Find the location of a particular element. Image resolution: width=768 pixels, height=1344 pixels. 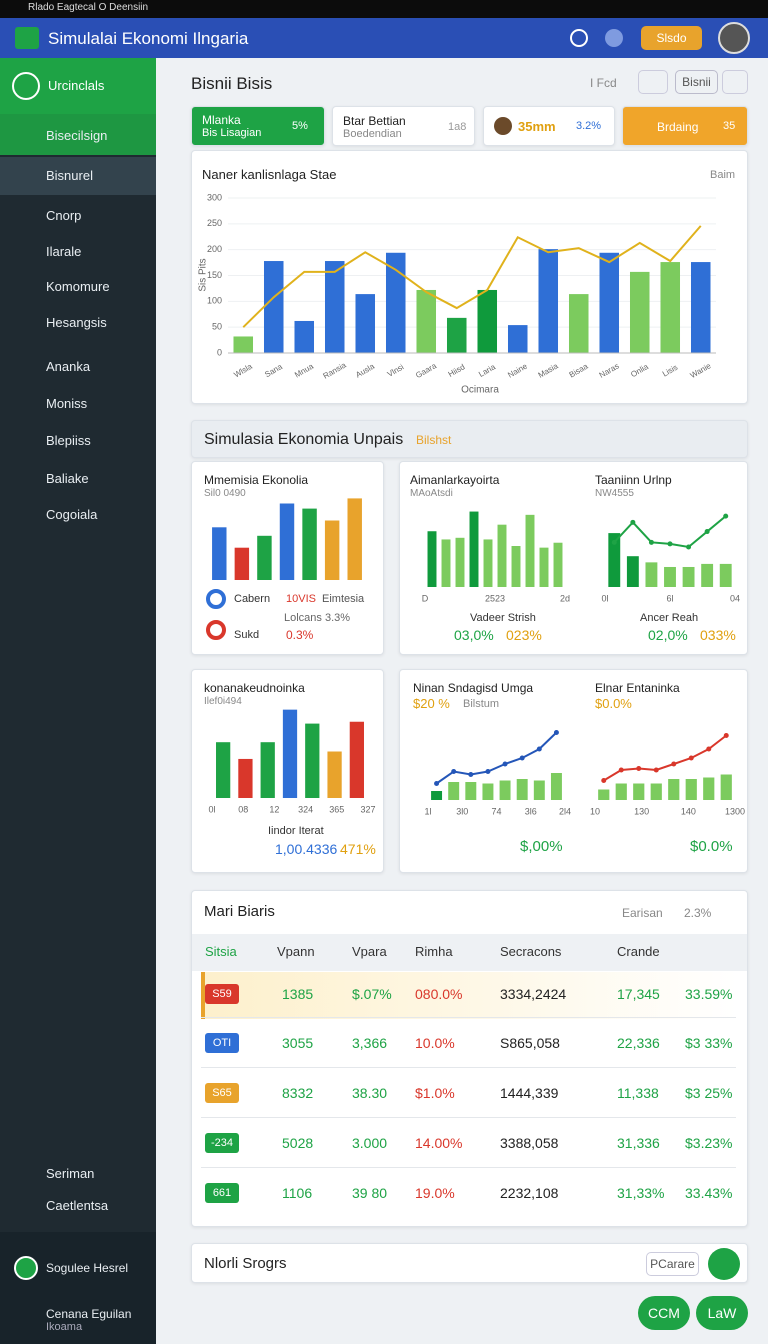

table-header: Secracons is located at coordinates (531, 951).